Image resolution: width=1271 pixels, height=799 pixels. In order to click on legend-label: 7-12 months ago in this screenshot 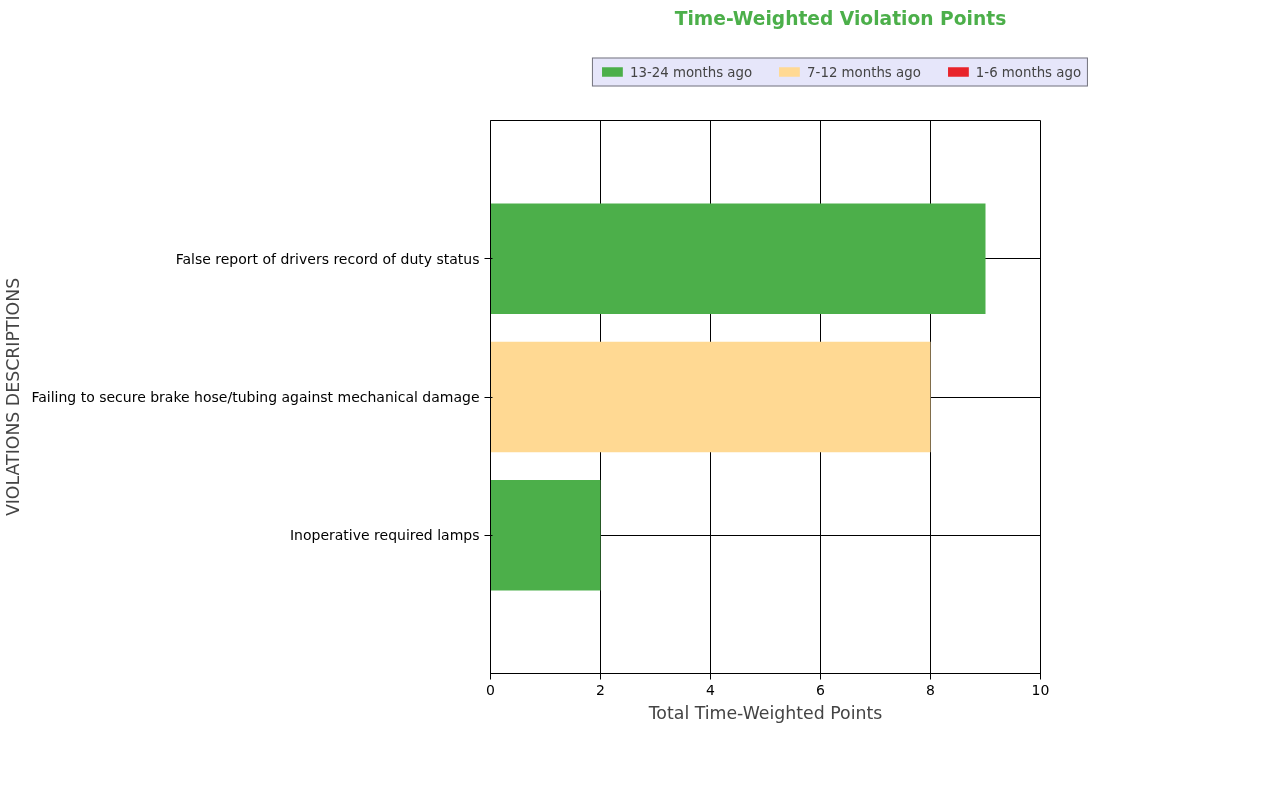, I will do `click(864, 71)`.